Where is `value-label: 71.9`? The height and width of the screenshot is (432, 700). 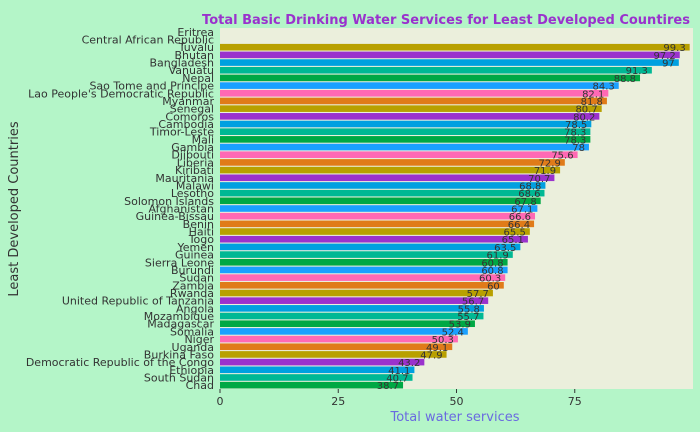
value-label: 71.9 is located at coordinates (545, 171).